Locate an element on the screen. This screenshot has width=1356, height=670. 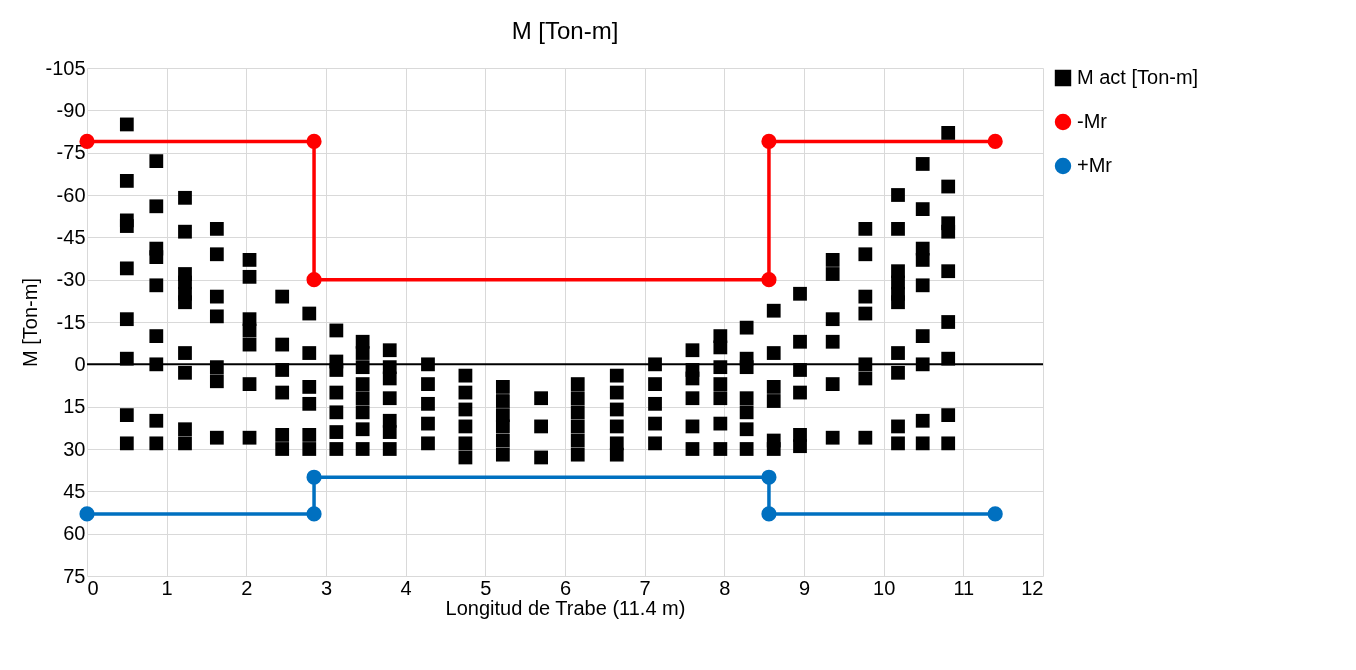
x-axis-title: Longitud de Trabe (11.4 m) is located at coordinates (565, 607).